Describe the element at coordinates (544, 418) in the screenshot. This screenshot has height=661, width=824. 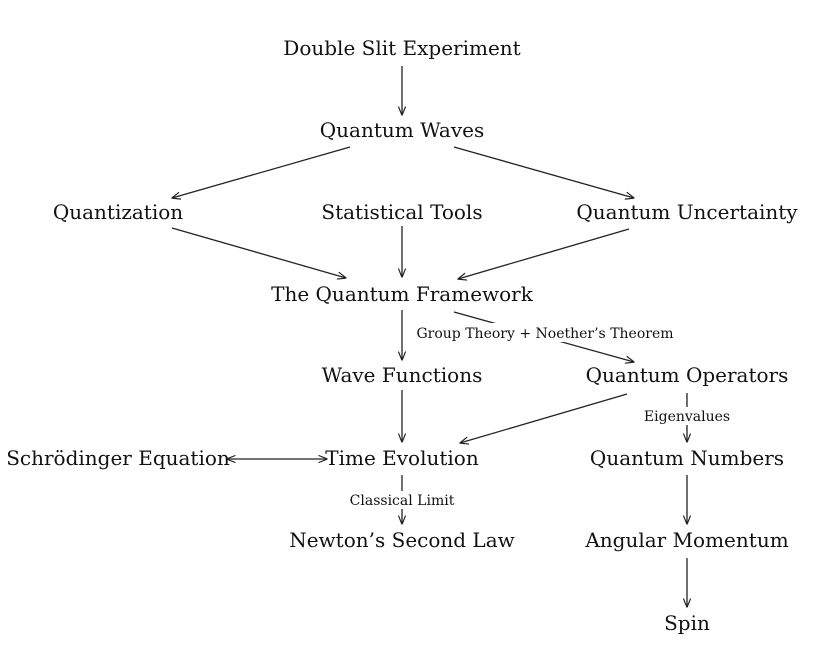
I see `edge-quantum-operators-to-time-evolution` at that location.